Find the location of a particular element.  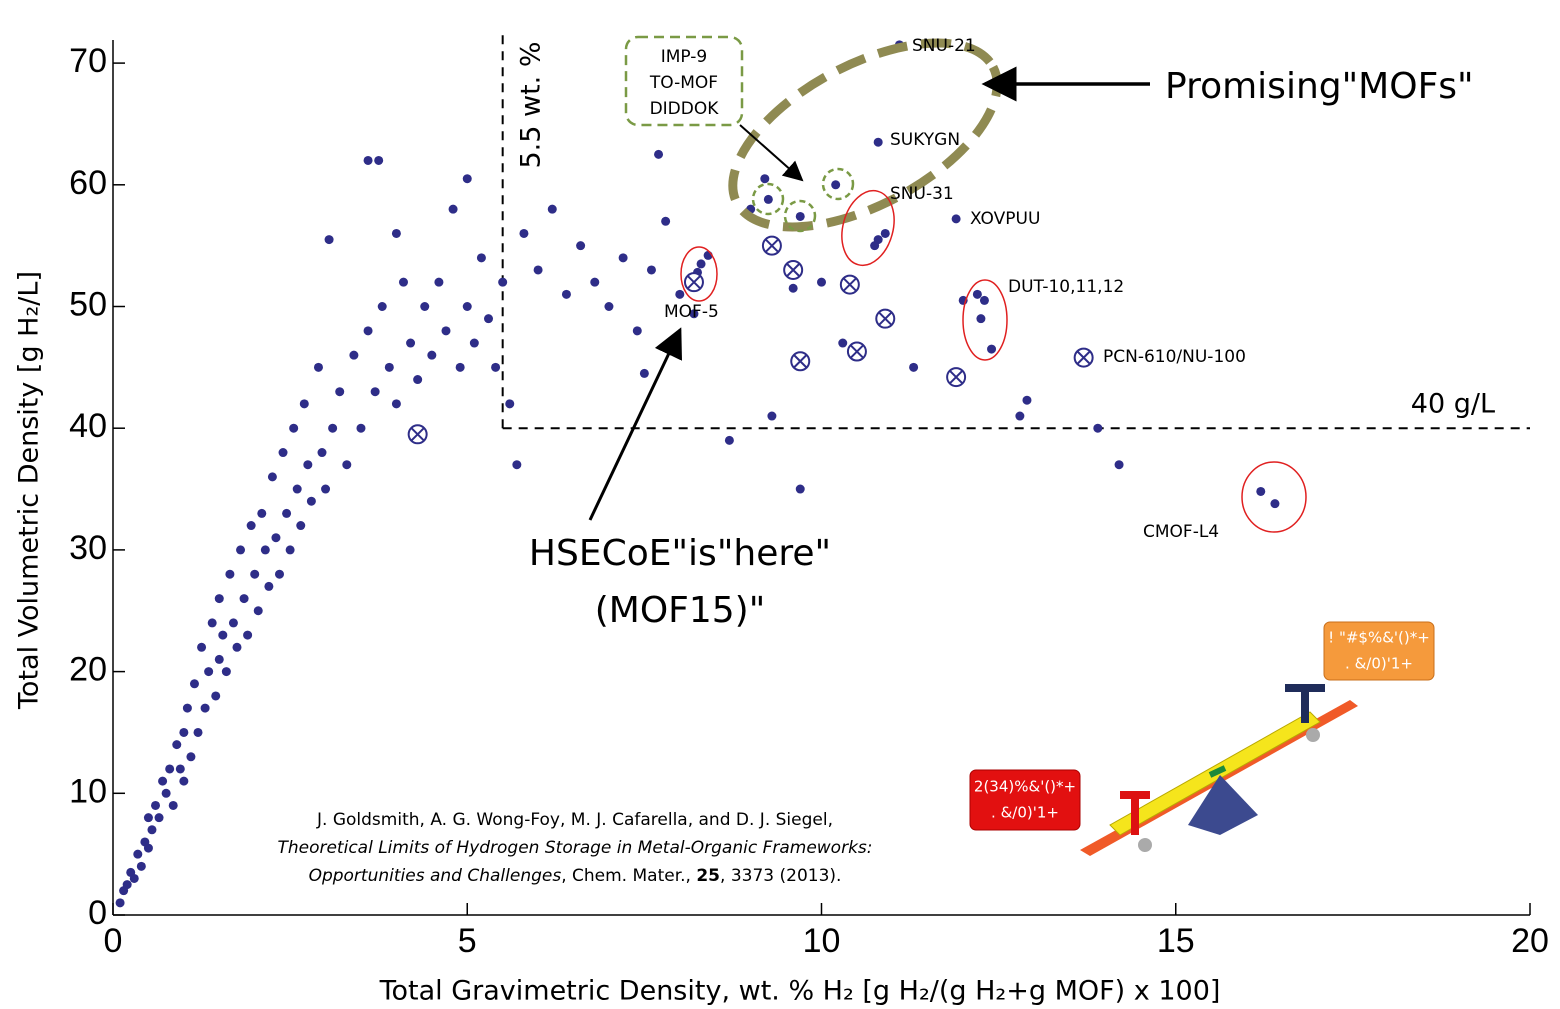

y-tick-label: 50 is located at coordinates (88, 304).